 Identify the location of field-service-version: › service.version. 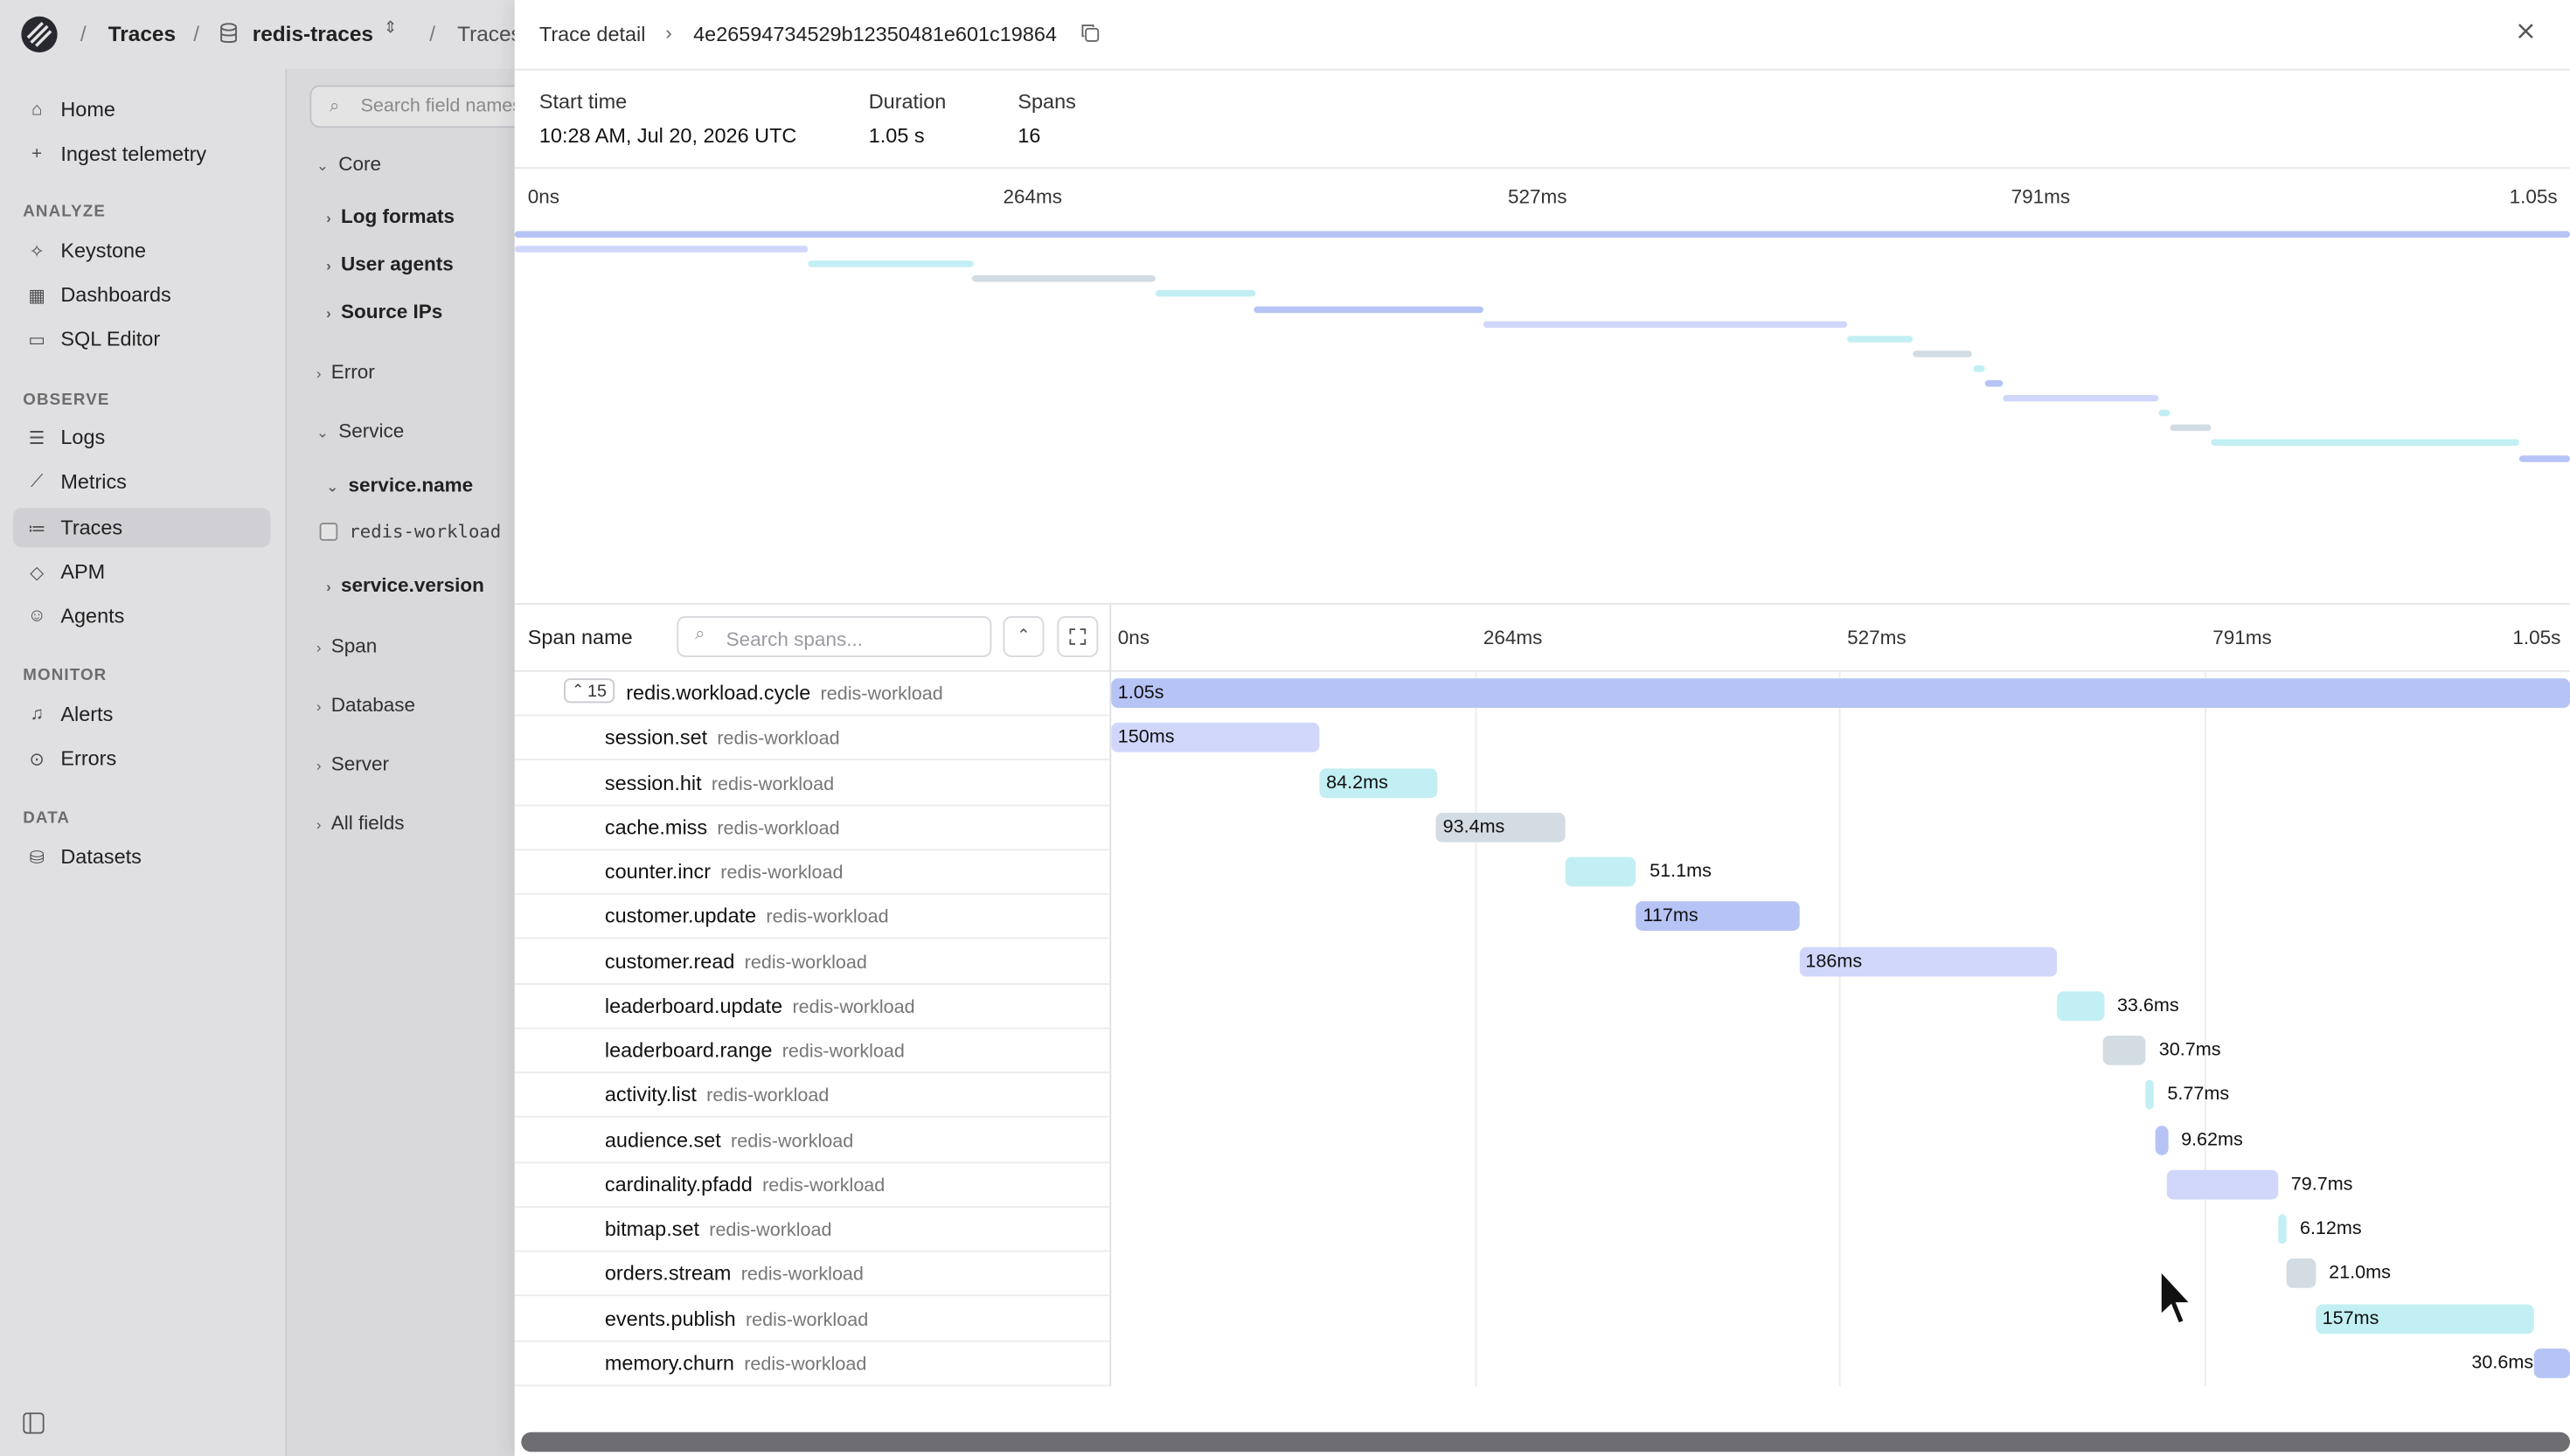
(405, 584).